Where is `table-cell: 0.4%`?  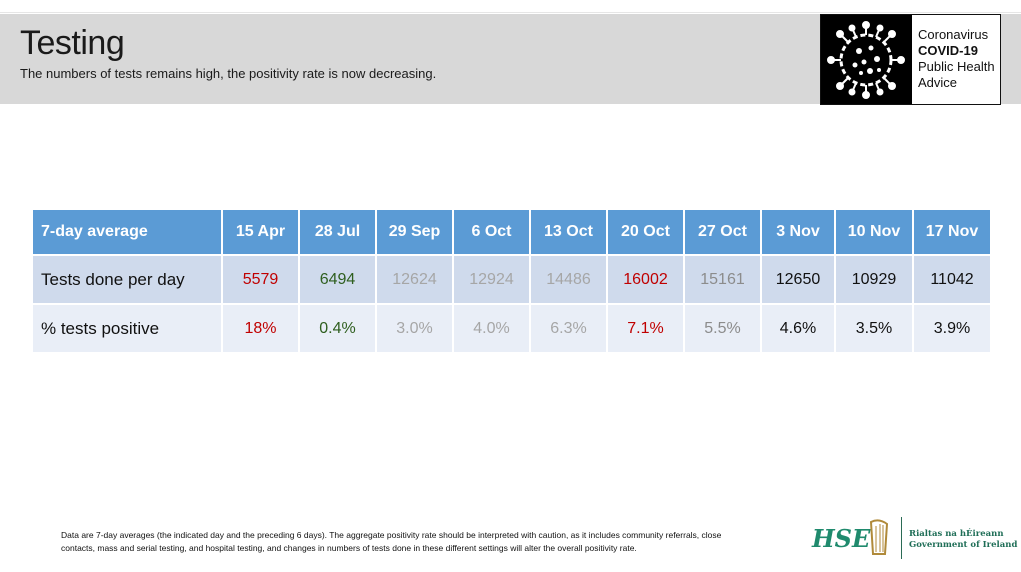
table-cell: 0.4% is located at coordinates (338, 327).